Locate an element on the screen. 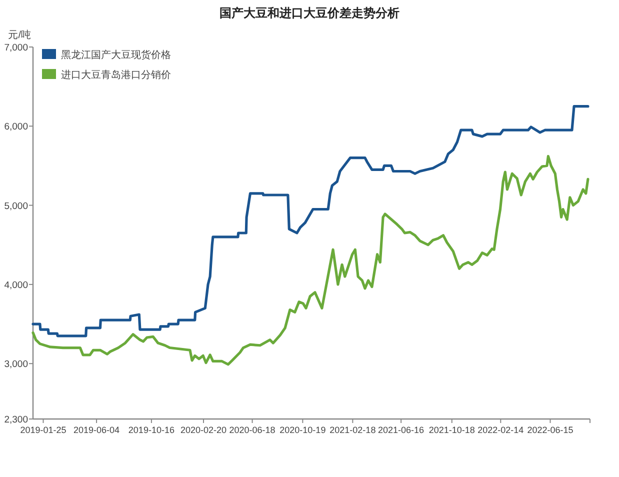 This screenshot has height=477, width=619. y-tick-label: 6,000 is located at coordinates (16, 127).